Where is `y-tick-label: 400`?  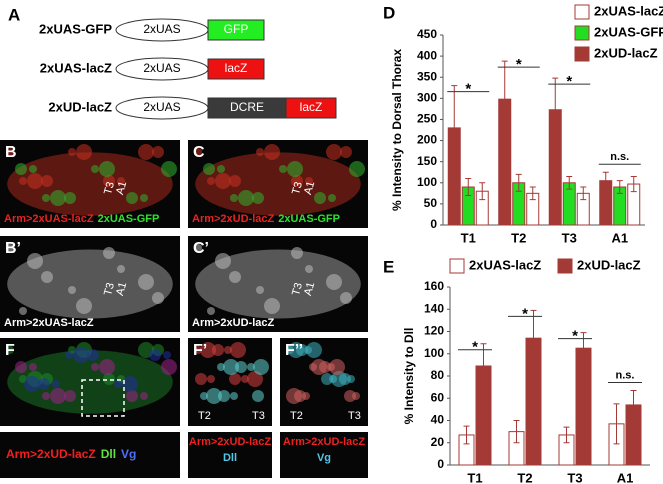 y-tick-label: 400 is located at coordinates (427, 55).